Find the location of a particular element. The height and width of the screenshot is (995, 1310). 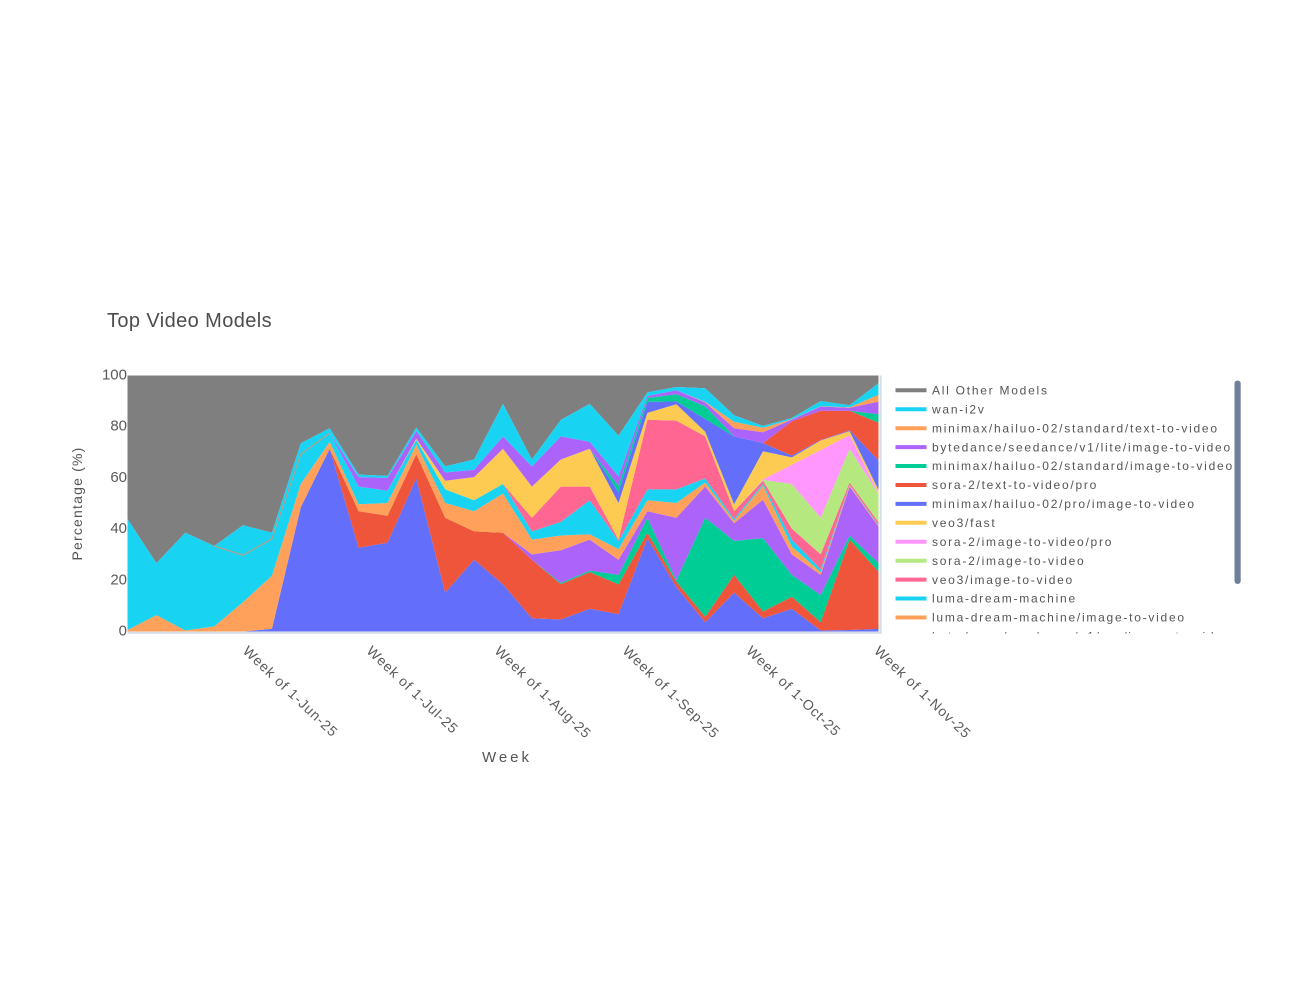

svg-text:minimax/hailuo-02/pro/image-to: minimax/hailuo-02/pro/image-to-video is located at coordinates (1064, 504).